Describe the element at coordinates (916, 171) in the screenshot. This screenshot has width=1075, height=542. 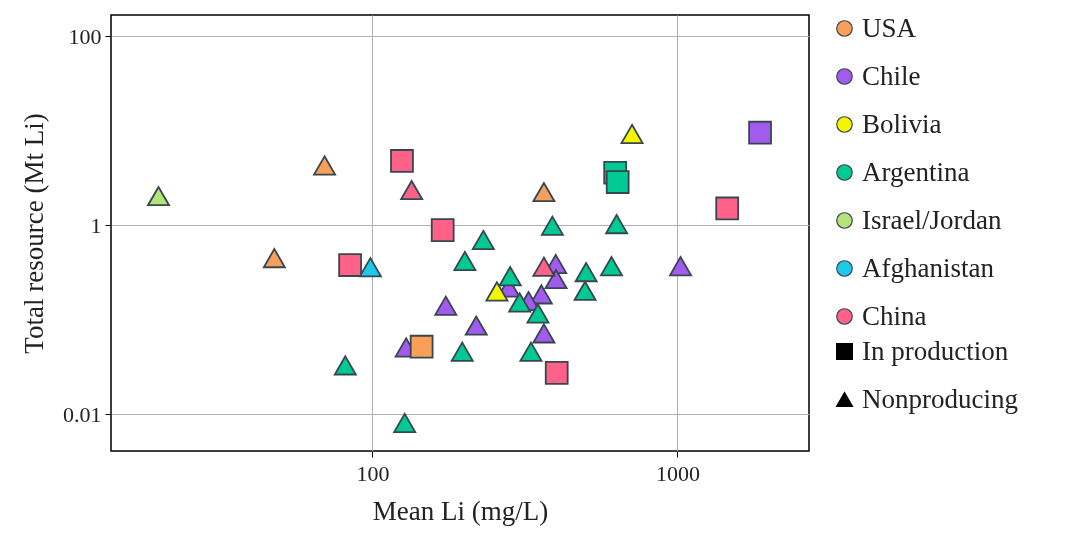
I see `legend-label: Argentina` at that location.